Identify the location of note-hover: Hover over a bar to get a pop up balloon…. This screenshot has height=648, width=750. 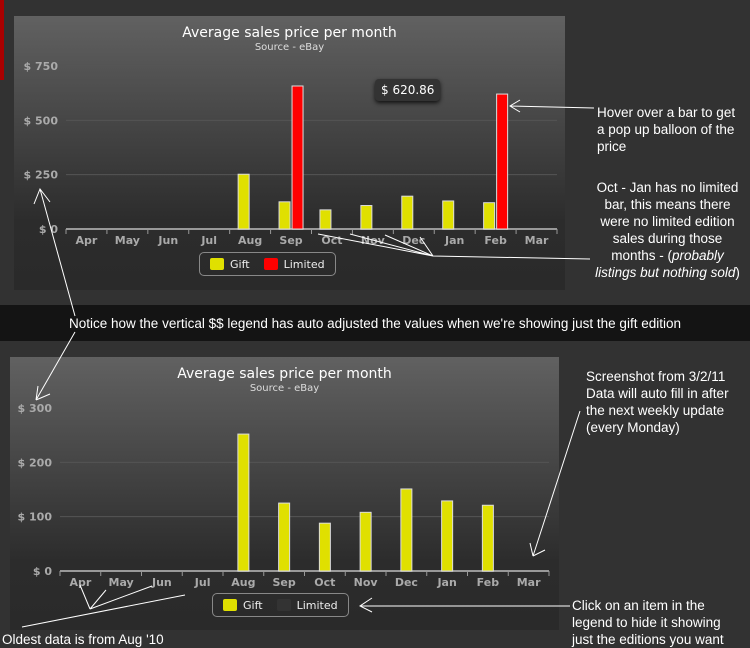
(666, 129).